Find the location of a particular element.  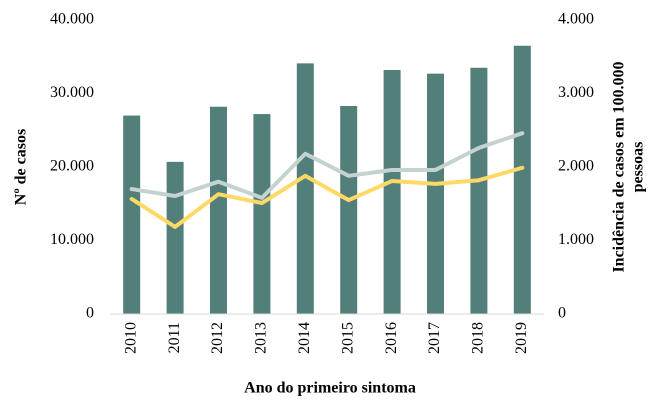

y2-axis-label: pessoas is located at coordinates (638, 167).